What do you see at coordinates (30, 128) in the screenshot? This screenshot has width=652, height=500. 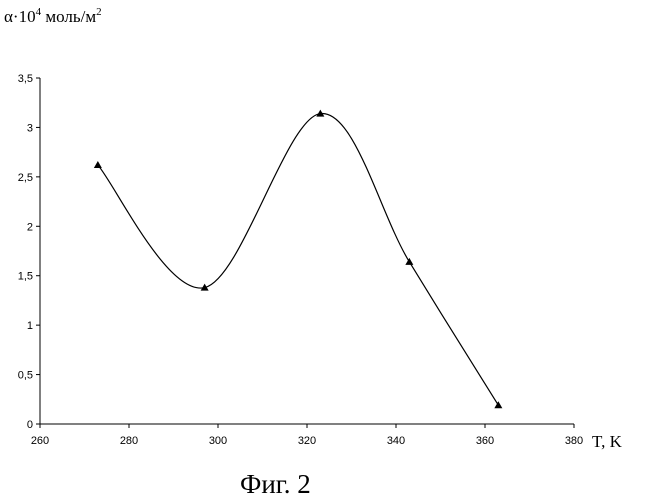 I see `y-tick-label: 3` at bounding box center [30, 128].